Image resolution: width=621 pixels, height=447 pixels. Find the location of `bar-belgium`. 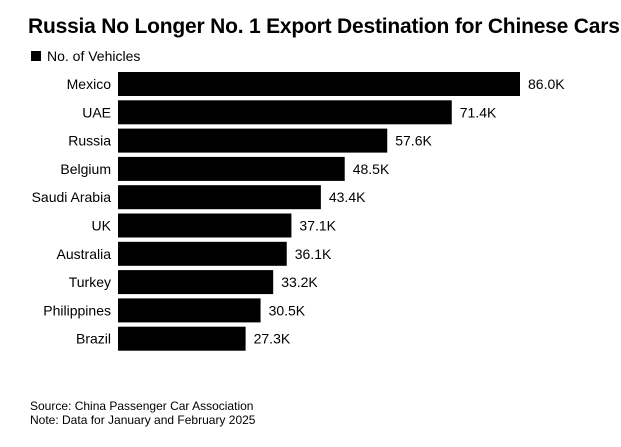

bar-belgium is located at coordinates (231, 168).